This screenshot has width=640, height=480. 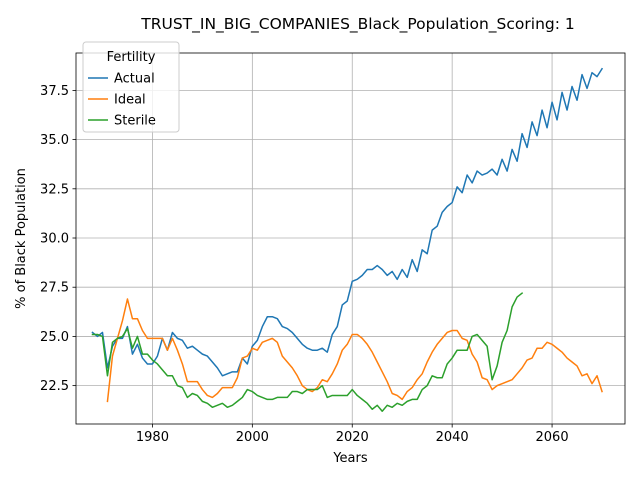 I want to click on legend-box, so click(x=131, y=87).